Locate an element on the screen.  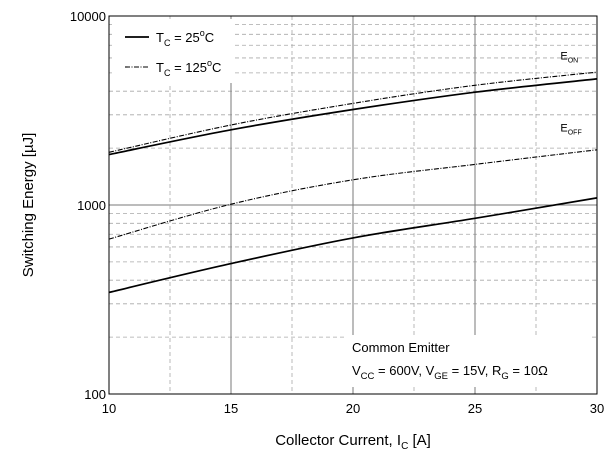
x-tick-label: 25 is located at coordinates (475, 408).